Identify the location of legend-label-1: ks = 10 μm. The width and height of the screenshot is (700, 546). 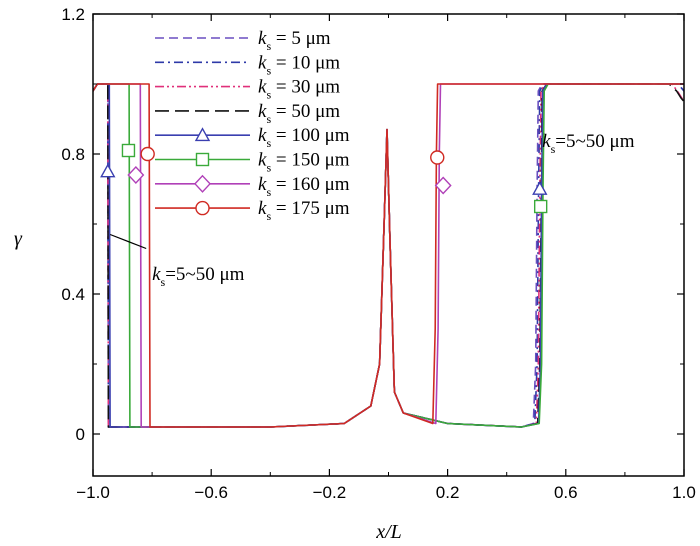
(299, 64).